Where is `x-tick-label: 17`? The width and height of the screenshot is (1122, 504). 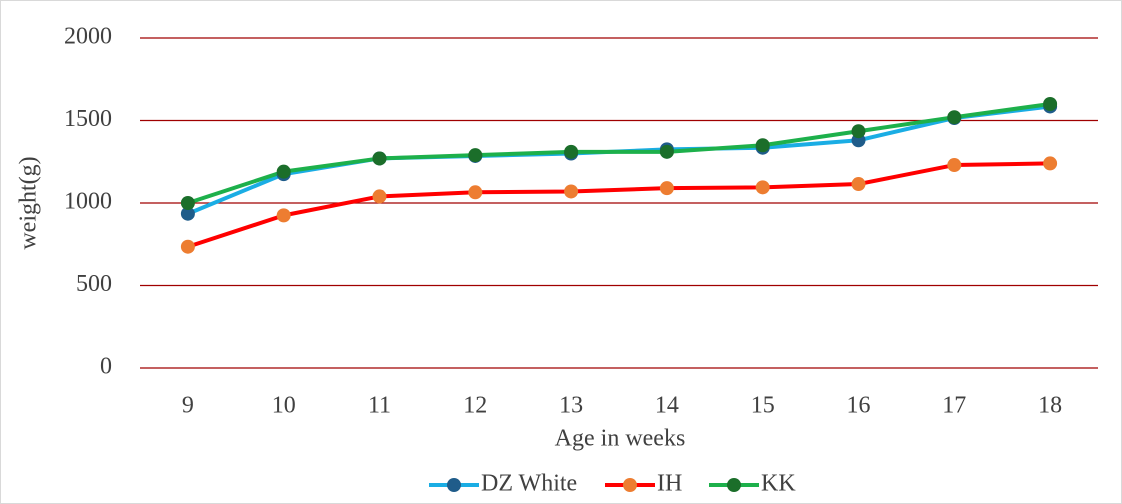
x-tick-label: 17 is located at coordinates (954, 406).